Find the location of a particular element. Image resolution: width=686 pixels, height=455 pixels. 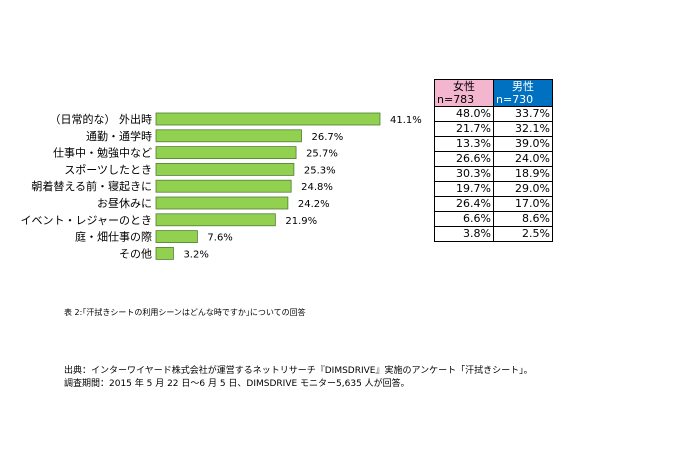

category-label: お昼休みに is located at coordinates (124, 203).